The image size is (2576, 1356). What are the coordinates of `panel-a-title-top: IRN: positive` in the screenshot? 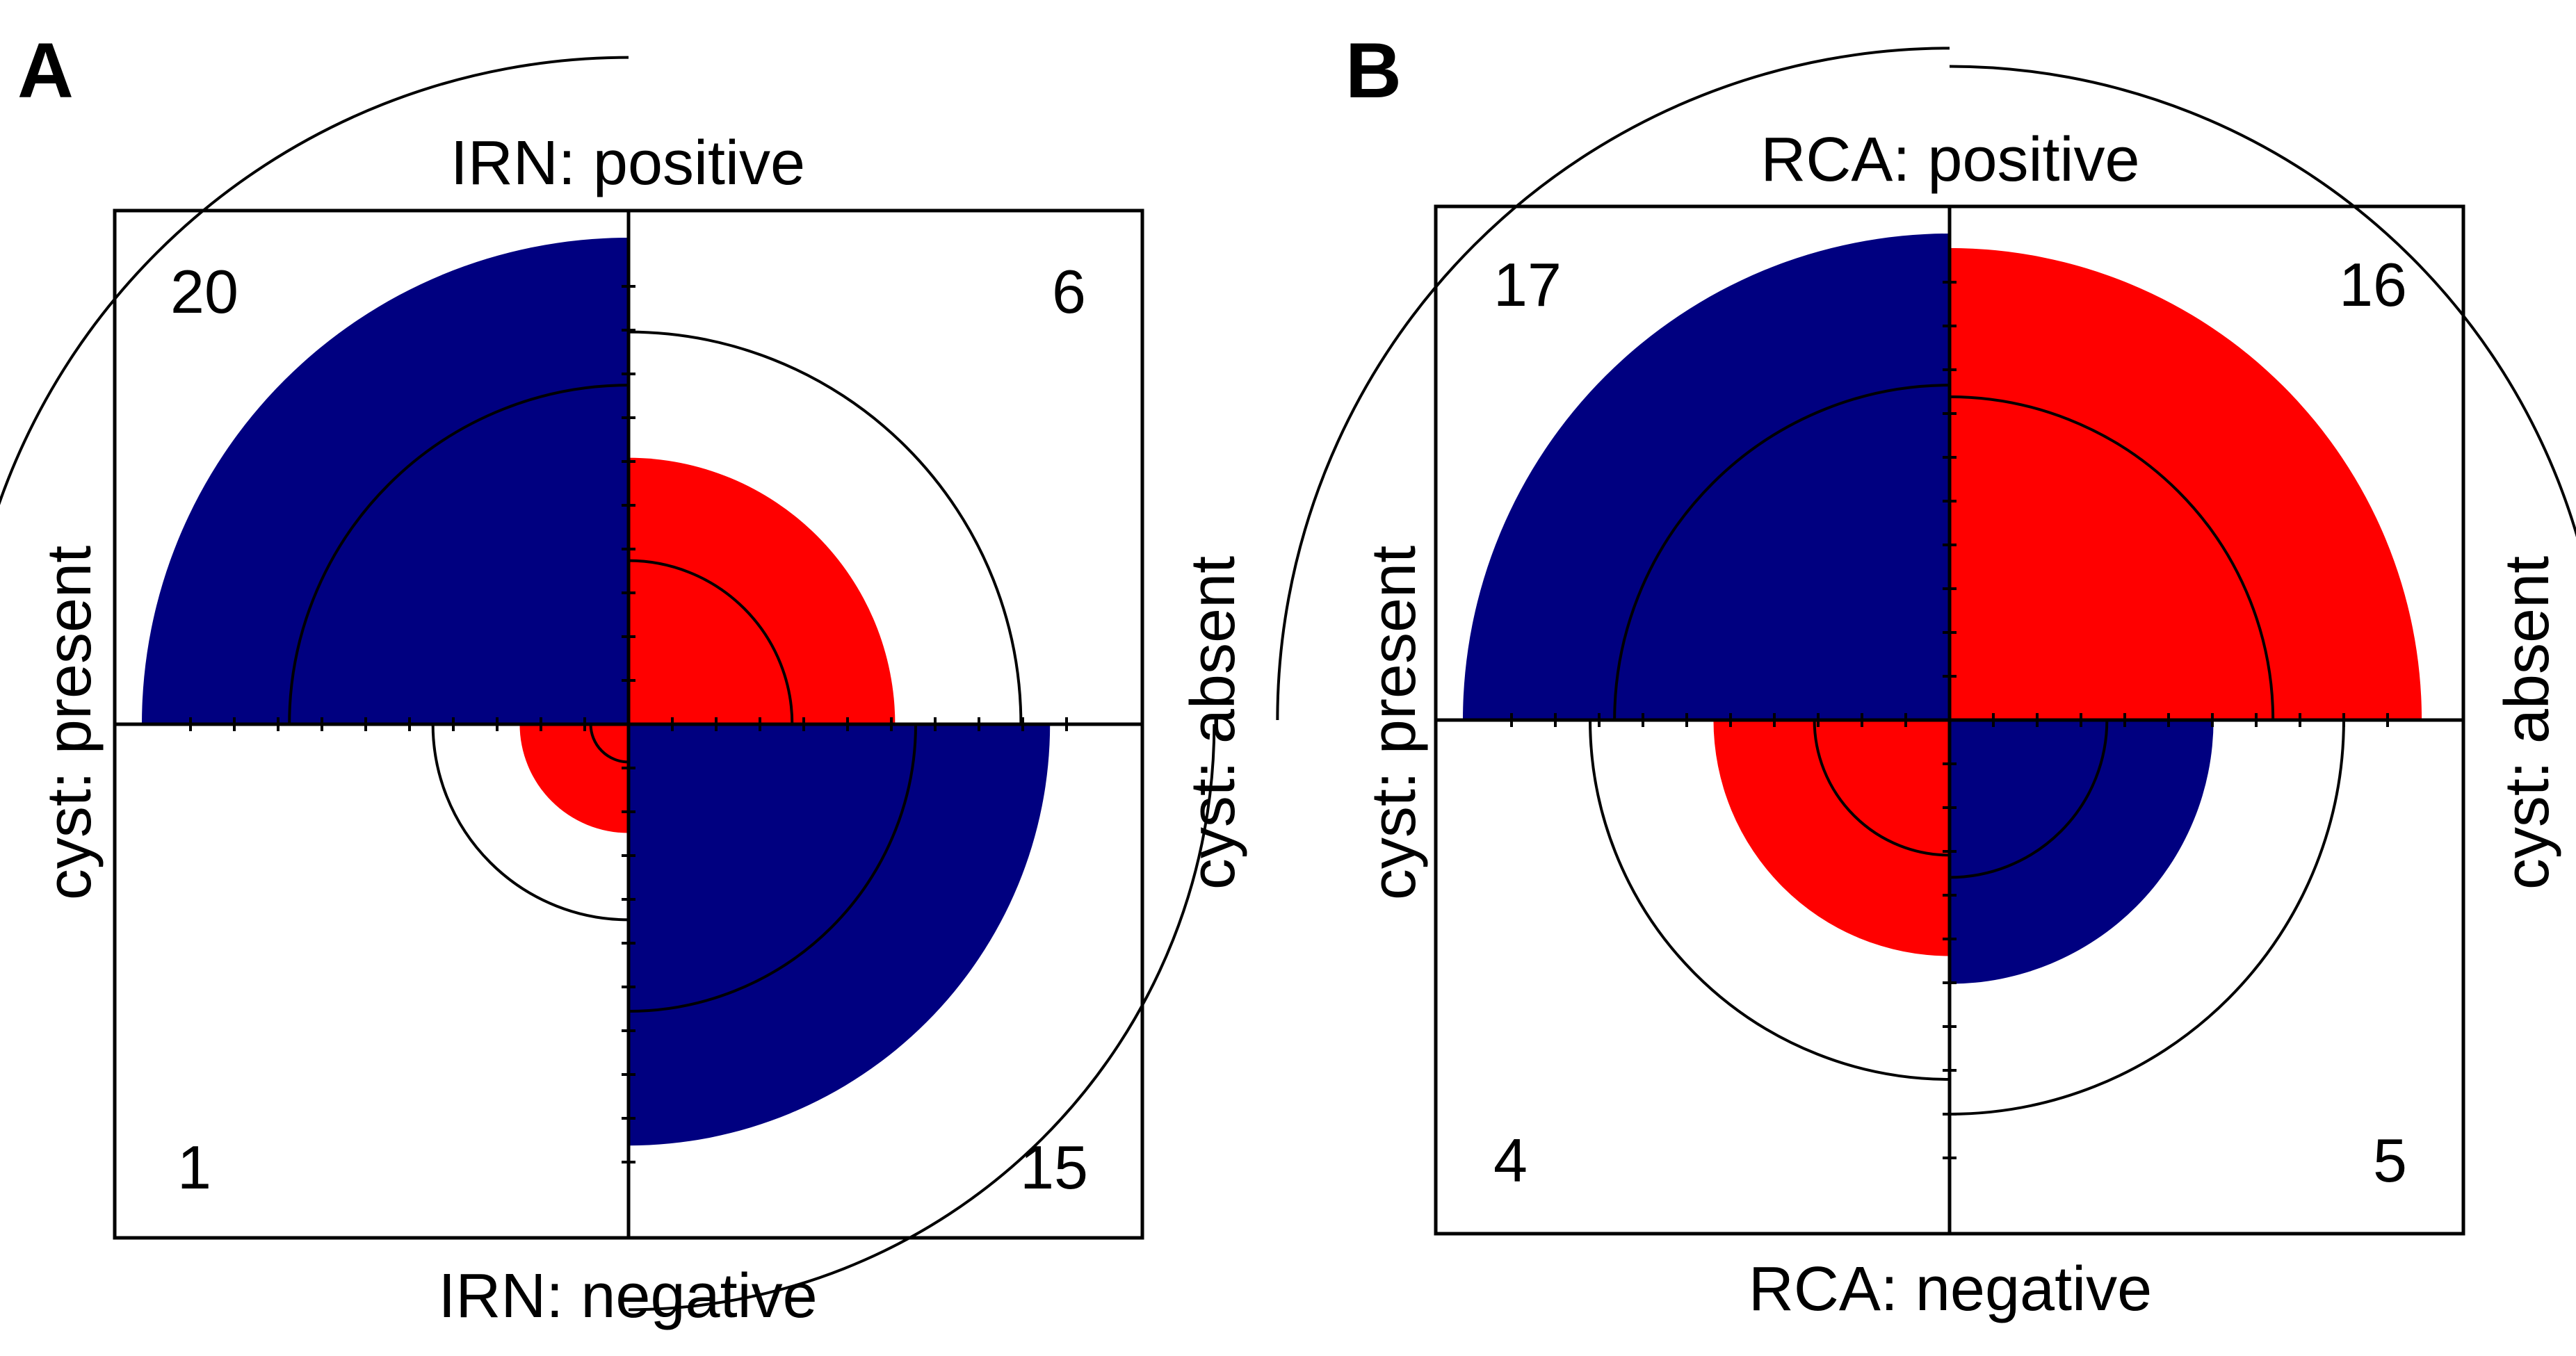 It's located at (628, 163).